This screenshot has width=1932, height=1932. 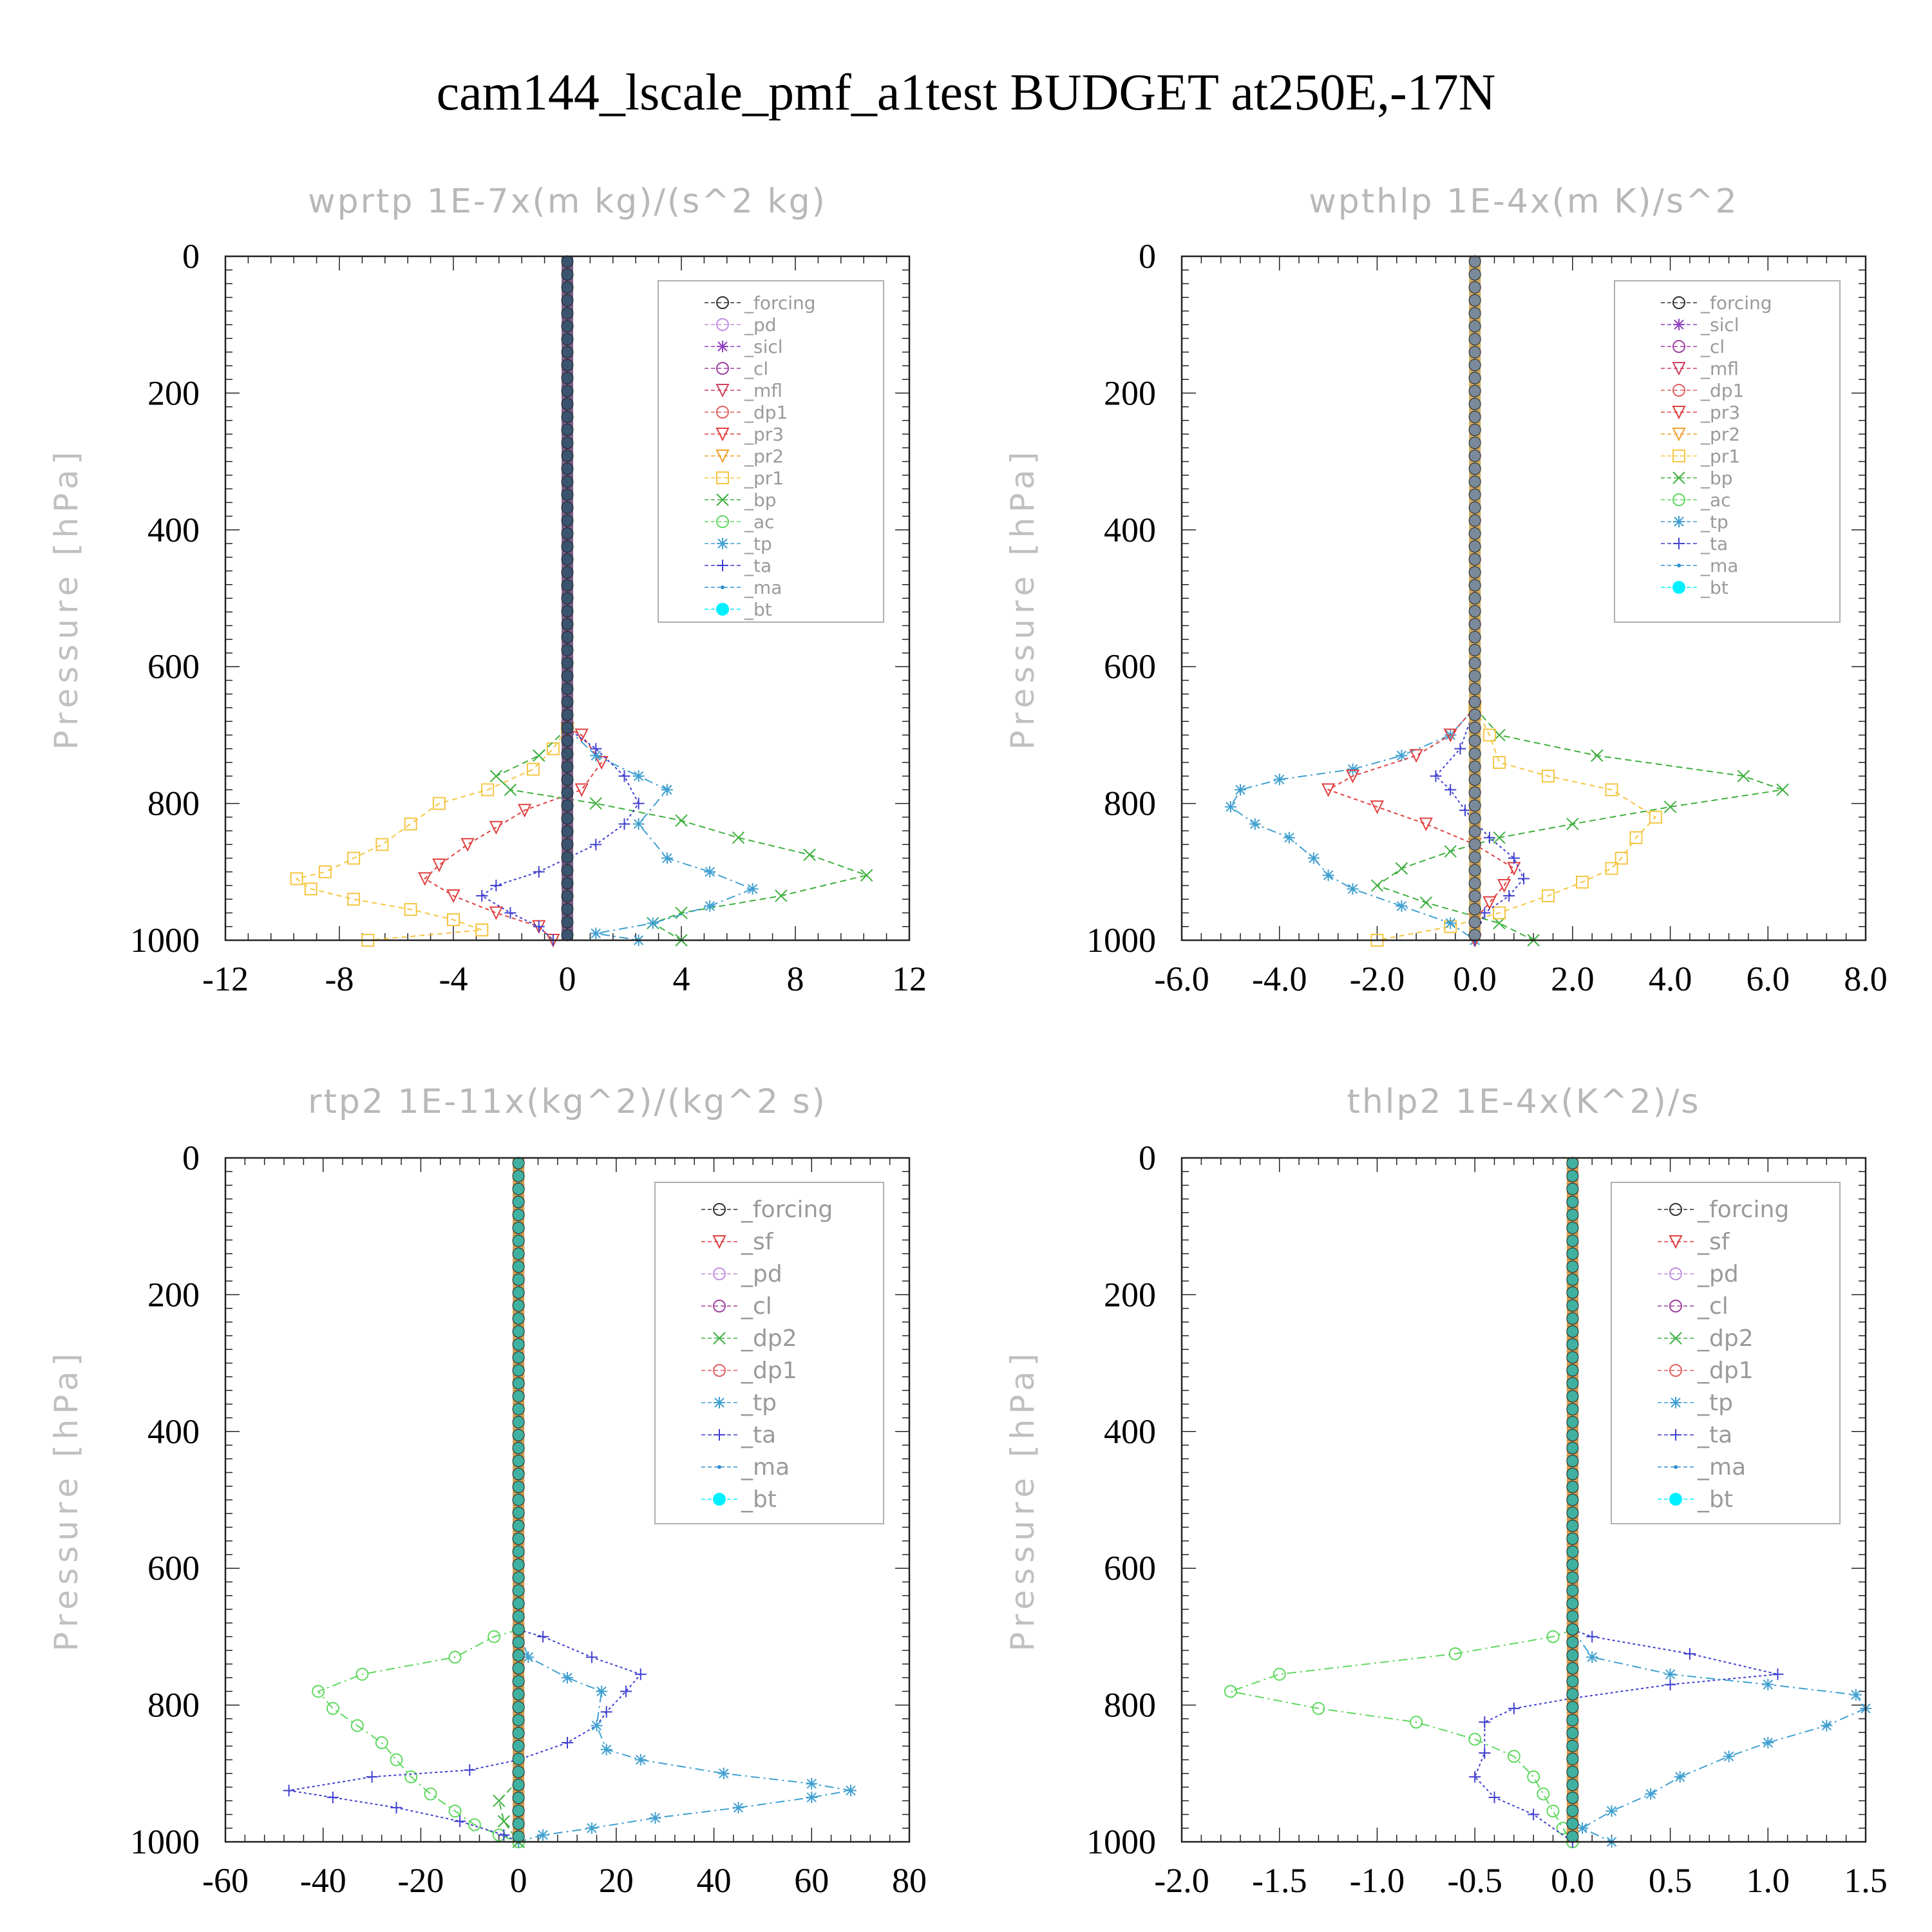 I want to click on x-tick-label: 0.0, so click(x=1475, y=979).